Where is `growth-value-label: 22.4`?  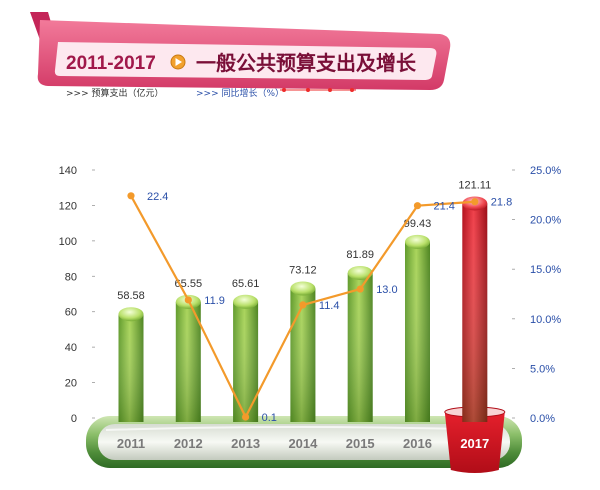 growth-value-label: 22.4 is located at coordinates (157, 197).